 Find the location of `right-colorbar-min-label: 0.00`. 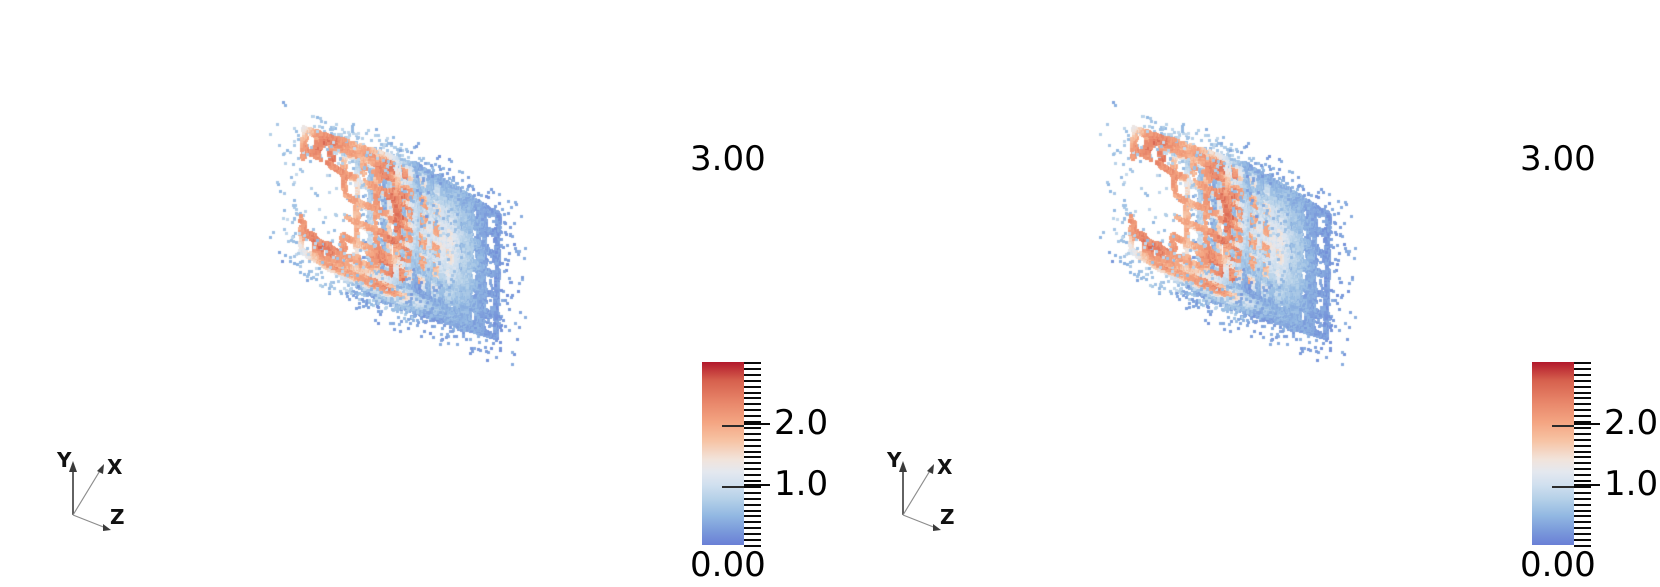

right-colorbar-min-label: 0.00 is located at coordinates (1558, 565).